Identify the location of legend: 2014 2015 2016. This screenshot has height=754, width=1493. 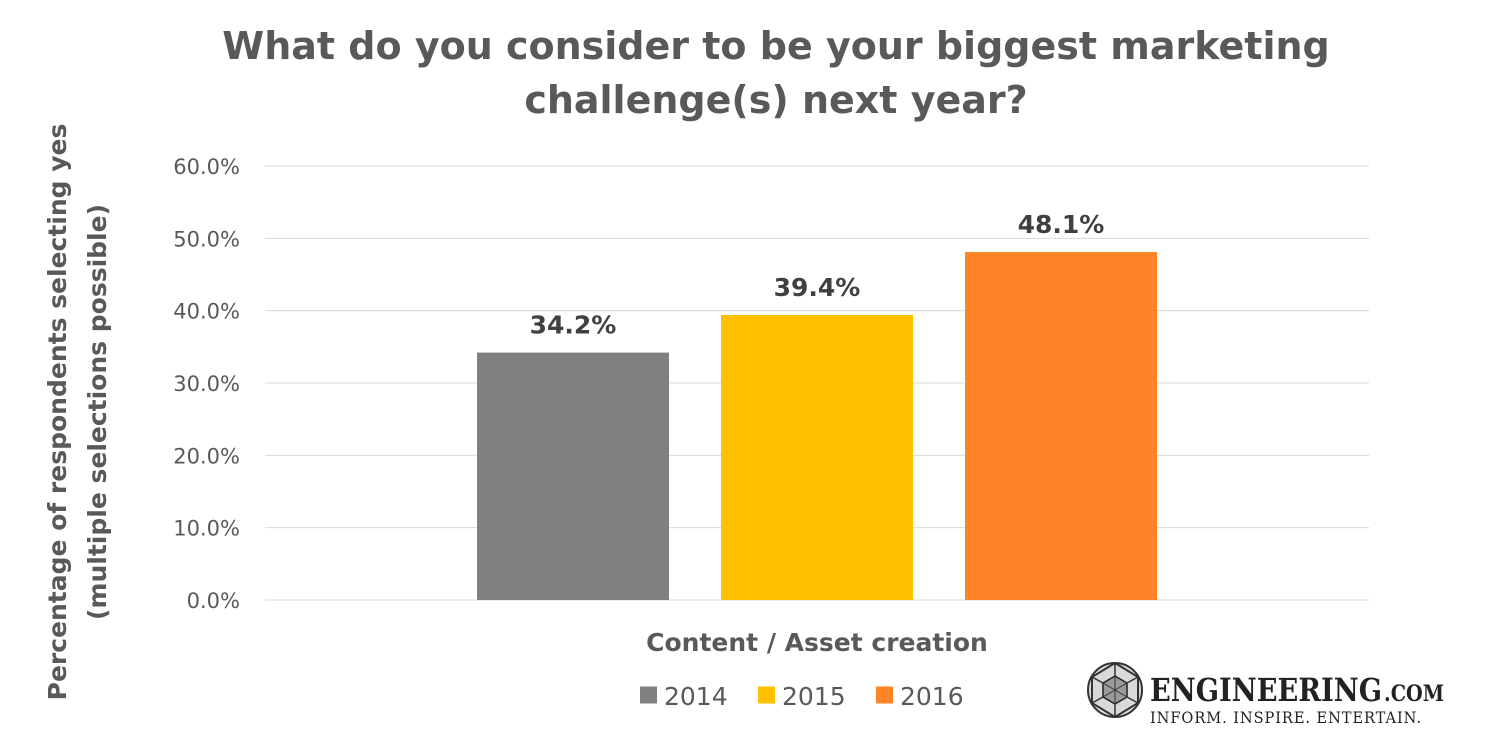
(802, 696).